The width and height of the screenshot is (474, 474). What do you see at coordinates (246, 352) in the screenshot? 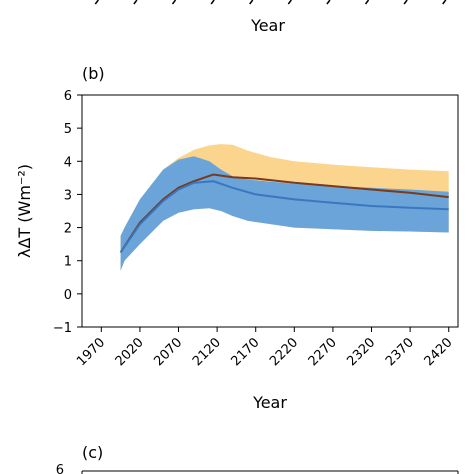
I see `x-tick-label: 2170` at bounding box center [246, 352].